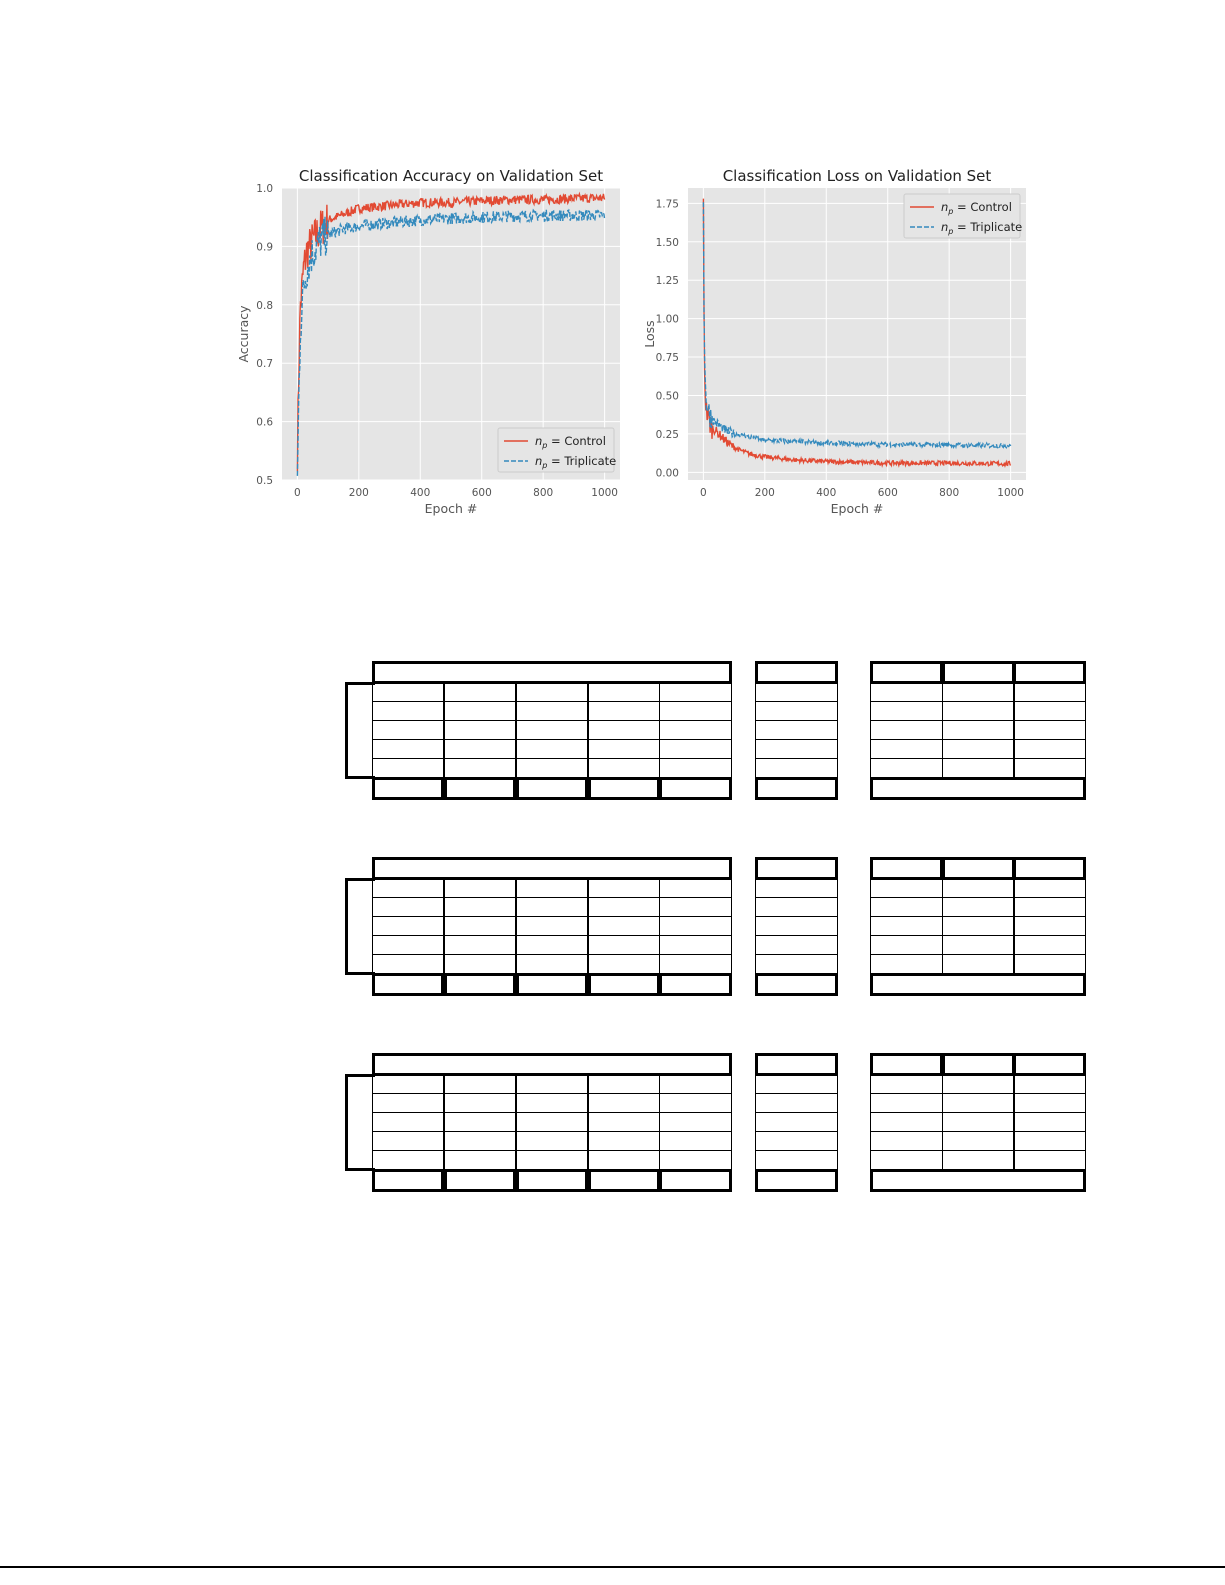 Image resolution: width=1225 pixels, height=1585 pixels. What do you see at coordinates (264, 306) in the screenshot?
I see `y-tick-label: 0.8` at bounding box center [264, 306].